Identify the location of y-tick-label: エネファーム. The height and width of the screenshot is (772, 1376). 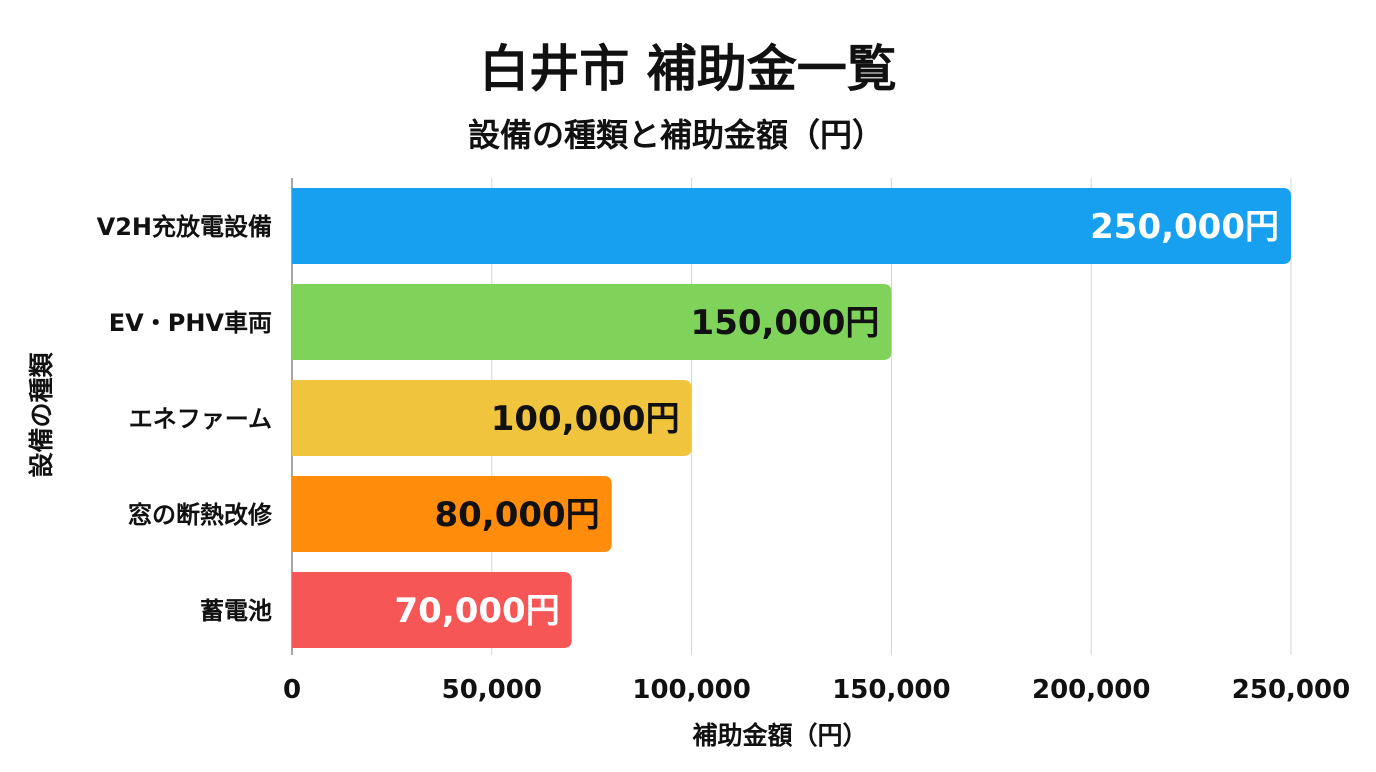
(200, 419).